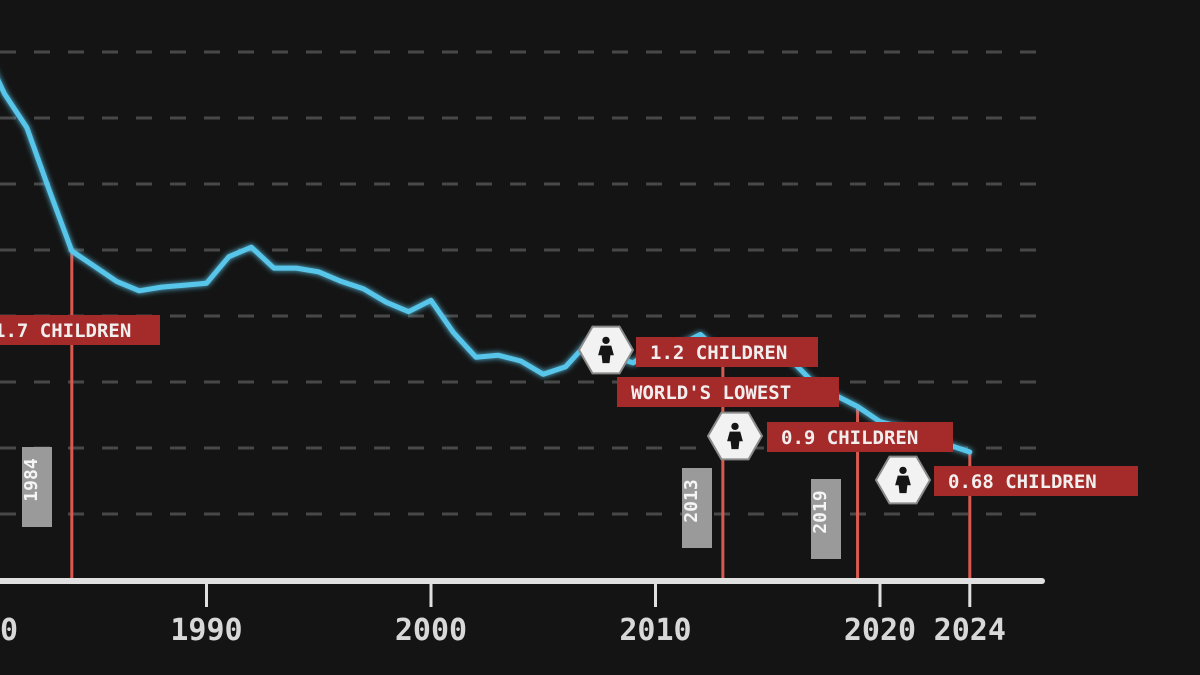 Image resolution: width=1200 pixels, height=675 pixels. Describe the element at coordinates (849, 438) in the screenshot. I see `callout-2013-text: 0.9 CHILDREN` at that location.